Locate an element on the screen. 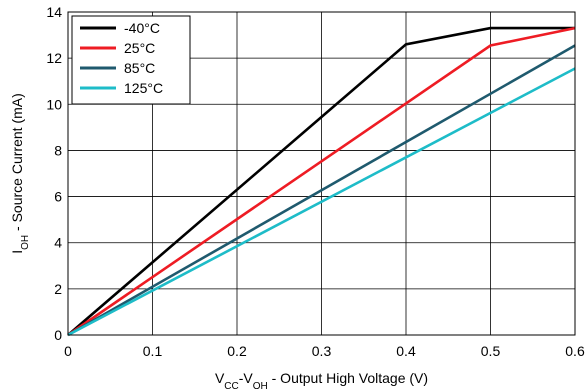 Image resolution: width=588 pixels, height=389 pixels. x-tick-label: 0.1 is located at coordinates (153, 351).